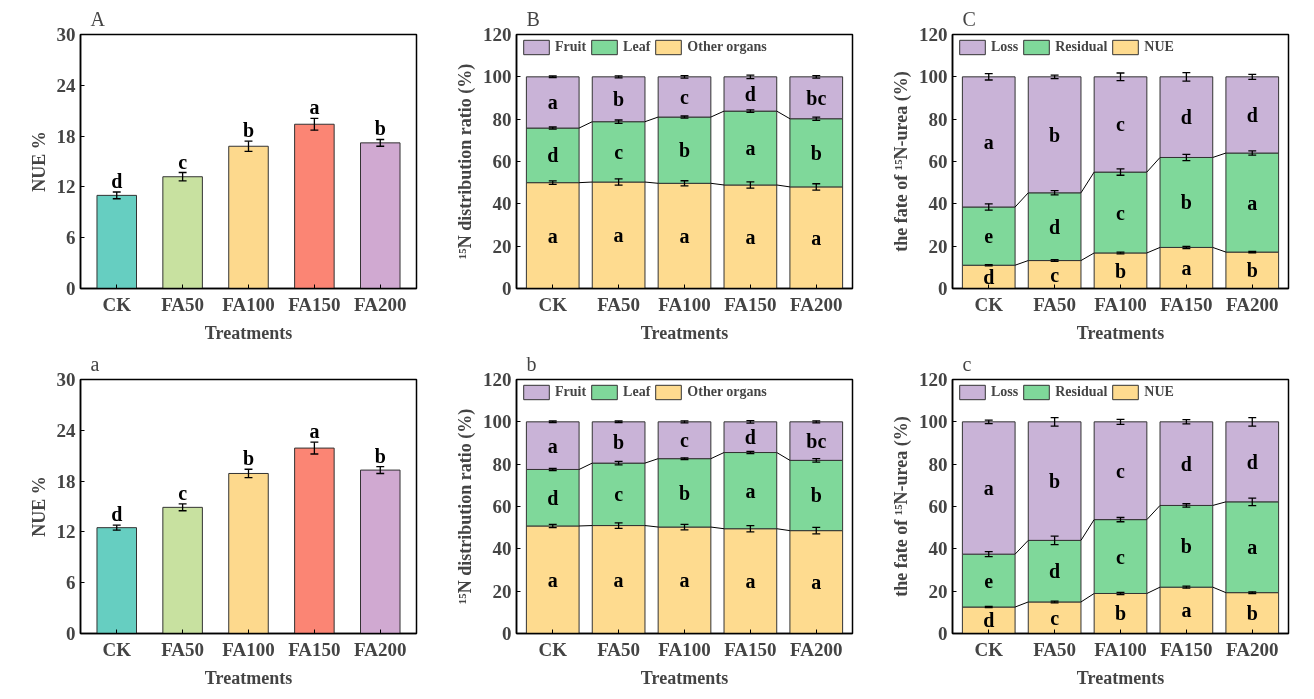 The image size is (1314, 699). I want to click on y-tick-label: 100, so click(933, 422).